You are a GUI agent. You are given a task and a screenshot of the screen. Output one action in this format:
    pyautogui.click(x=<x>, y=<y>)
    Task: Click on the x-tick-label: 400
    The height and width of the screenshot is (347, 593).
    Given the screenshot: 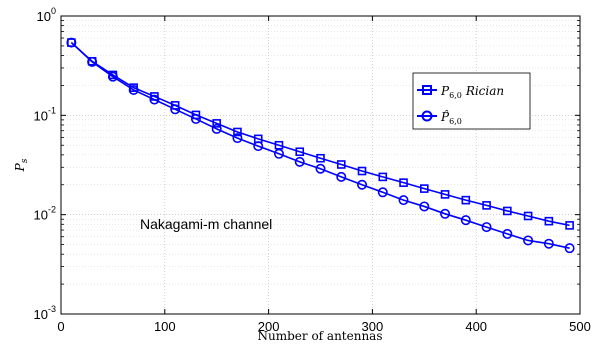 What is the action you would take?
    pyautogui.click(x=476, y=326)
    